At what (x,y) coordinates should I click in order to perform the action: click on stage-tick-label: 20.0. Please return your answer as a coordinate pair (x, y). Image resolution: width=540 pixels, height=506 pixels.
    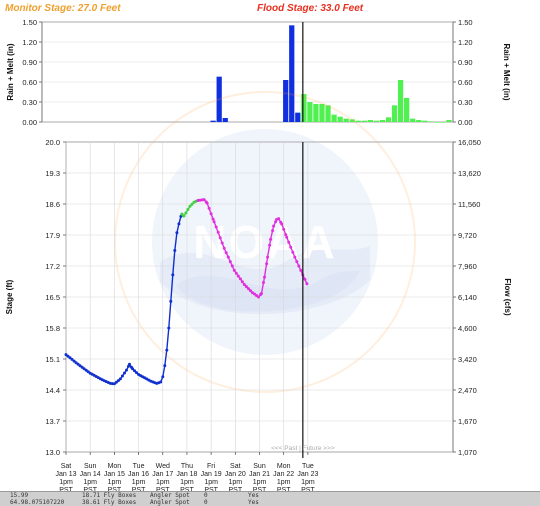
    Looking at the image, I should click on (52, 142).